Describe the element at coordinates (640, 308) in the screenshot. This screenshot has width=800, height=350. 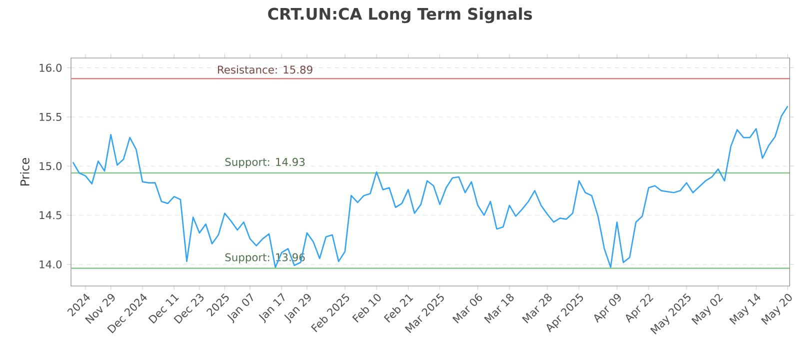
I see `x-tick-label: Apr 22` at that location.